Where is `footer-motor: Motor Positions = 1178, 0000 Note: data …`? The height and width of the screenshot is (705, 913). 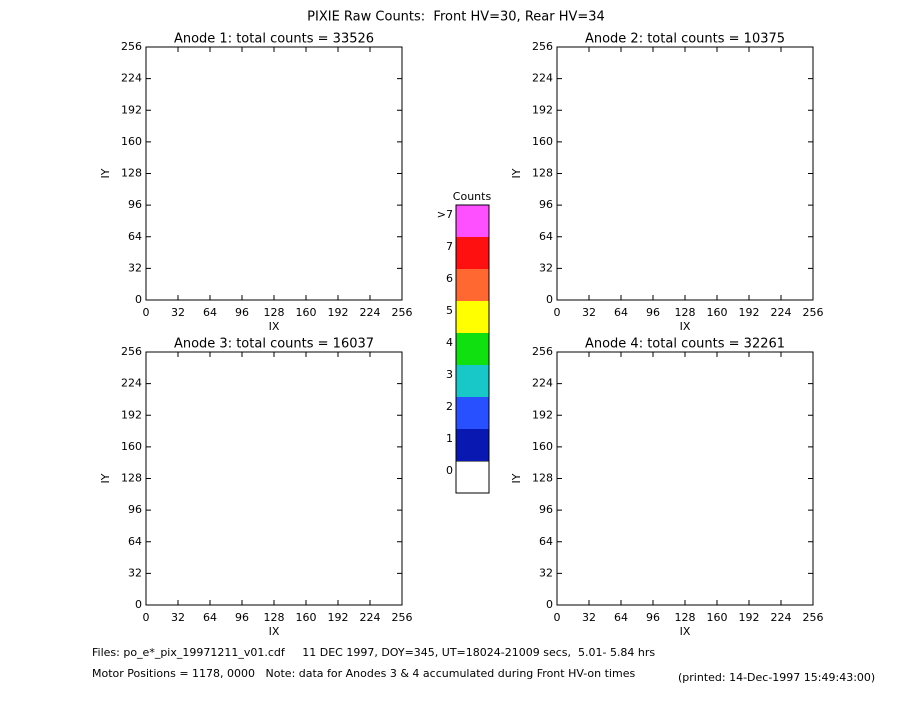 footer-motor: Motor Positions = 1178, 0000 Note: data … is located at coordinates (363, 673).